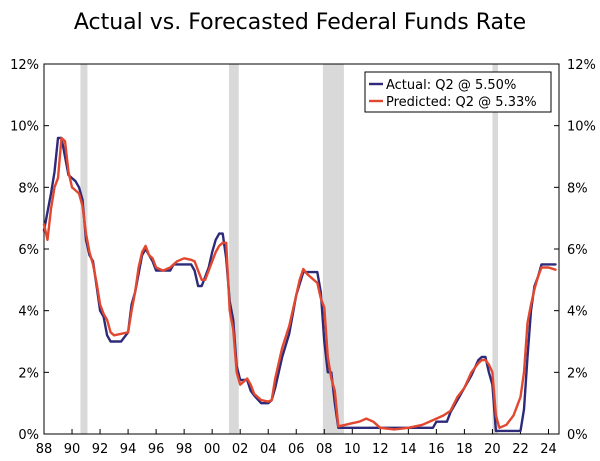 This screenshot has height=461, width=600. Describe the element at coordinates (520, 449) in the screenshot. I see `x-tick-label-22: 22` at that location.